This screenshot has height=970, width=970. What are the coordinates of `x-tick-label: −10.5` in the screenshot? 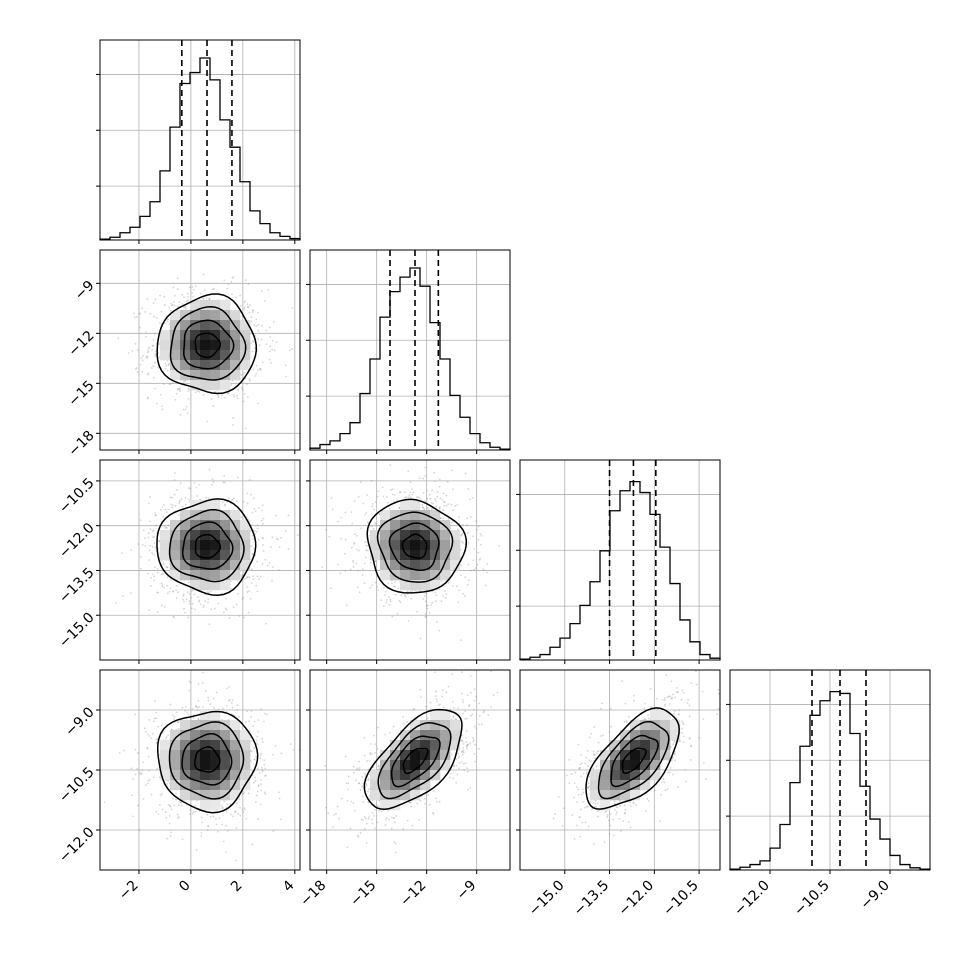 It's located at (812, 899).